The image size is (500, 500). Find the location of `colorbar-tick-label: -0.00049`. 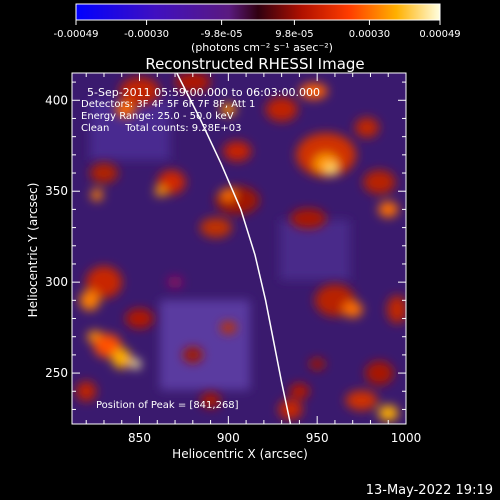

colorbar-tick-label: -0.00049 is located at coordinates (76, 34).